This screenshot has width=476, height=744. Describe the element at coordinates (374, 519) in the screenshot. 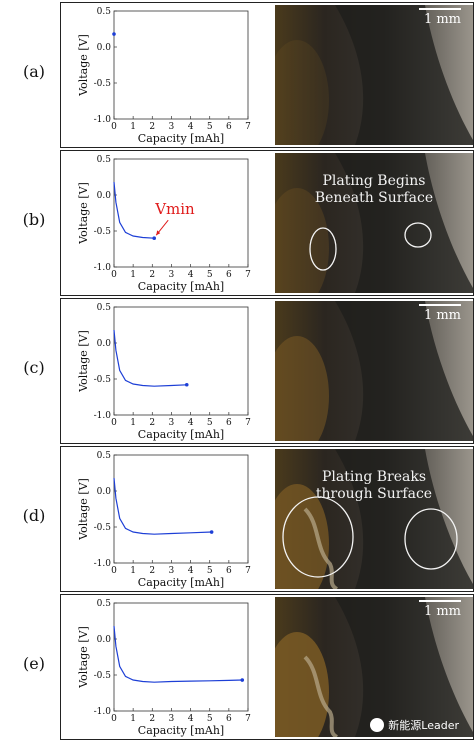

I see `micrograph-photo: Plating Breaks through Surface` at that location.